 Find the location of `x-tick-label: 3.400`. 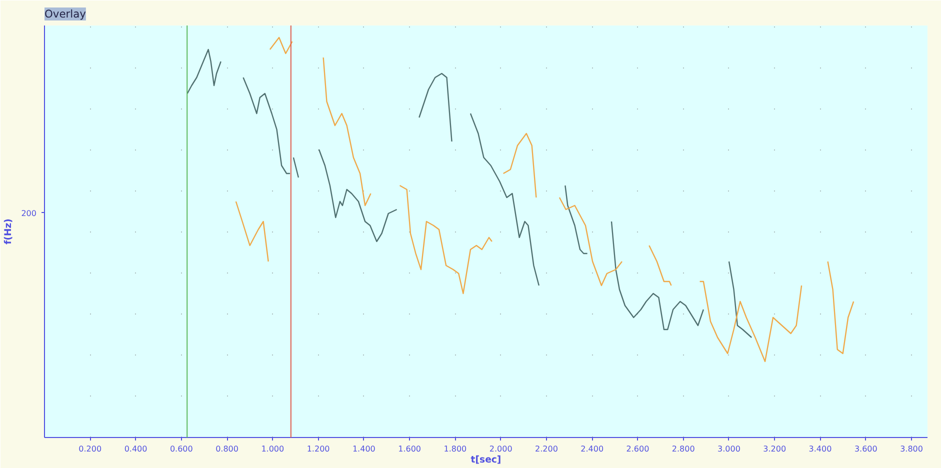

x-tick-label: 3.400 is located at coordinates (820, 449).